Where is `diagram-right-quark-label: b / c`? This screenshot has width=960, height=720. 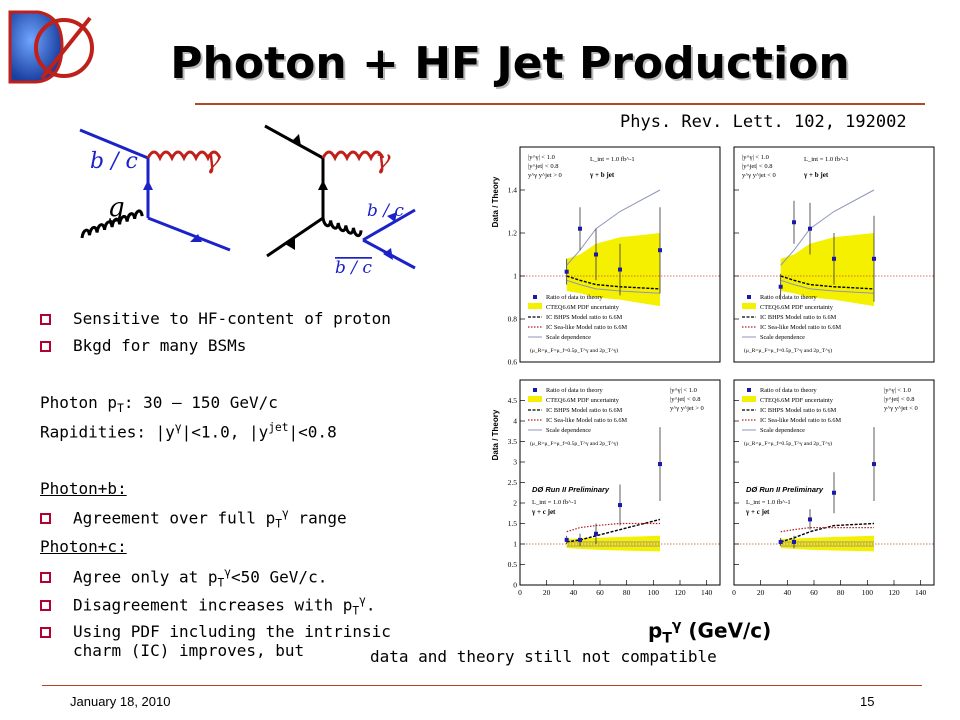 diagram-right-quark-label: b / c is located at coordinates (385, 211).